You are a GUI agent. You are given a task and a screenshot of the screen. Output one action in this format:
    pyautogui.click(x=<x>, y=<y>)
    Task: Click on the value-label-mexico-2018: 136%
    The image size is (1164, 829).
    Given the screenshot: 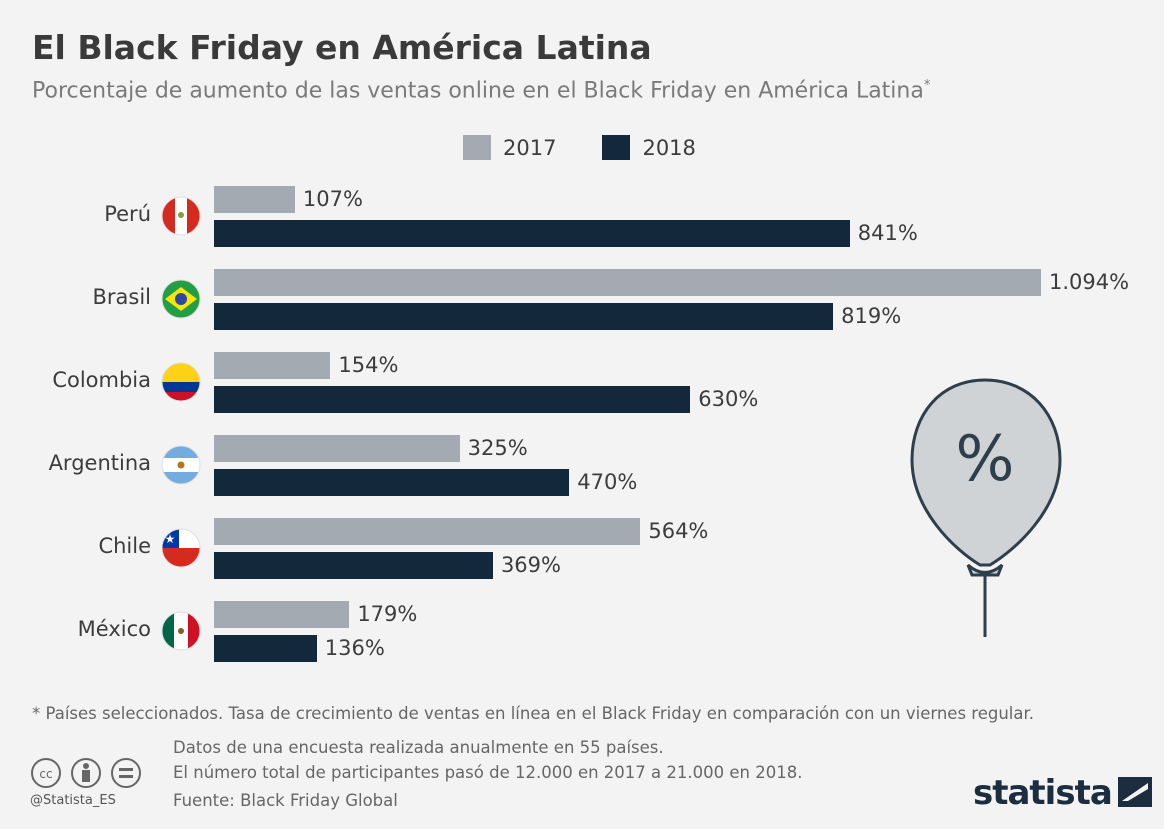 What is the action you would take?
    pyautogui.click(x=354, y=648)
    